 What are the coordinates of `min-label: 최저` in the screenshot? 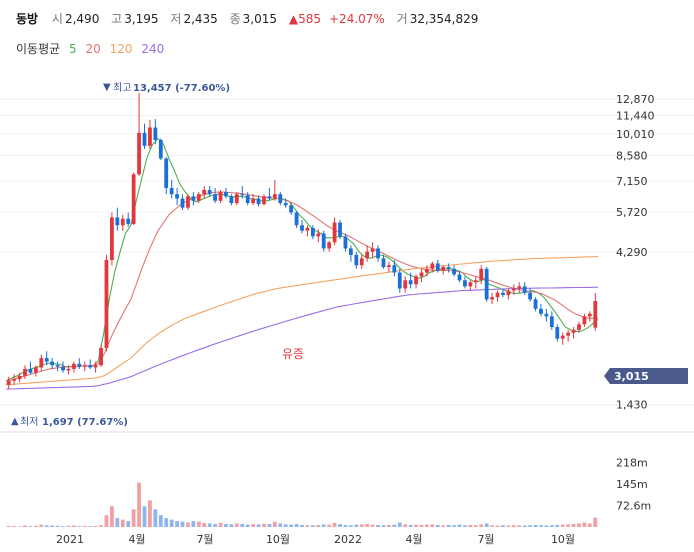 It's located at (29, 422).